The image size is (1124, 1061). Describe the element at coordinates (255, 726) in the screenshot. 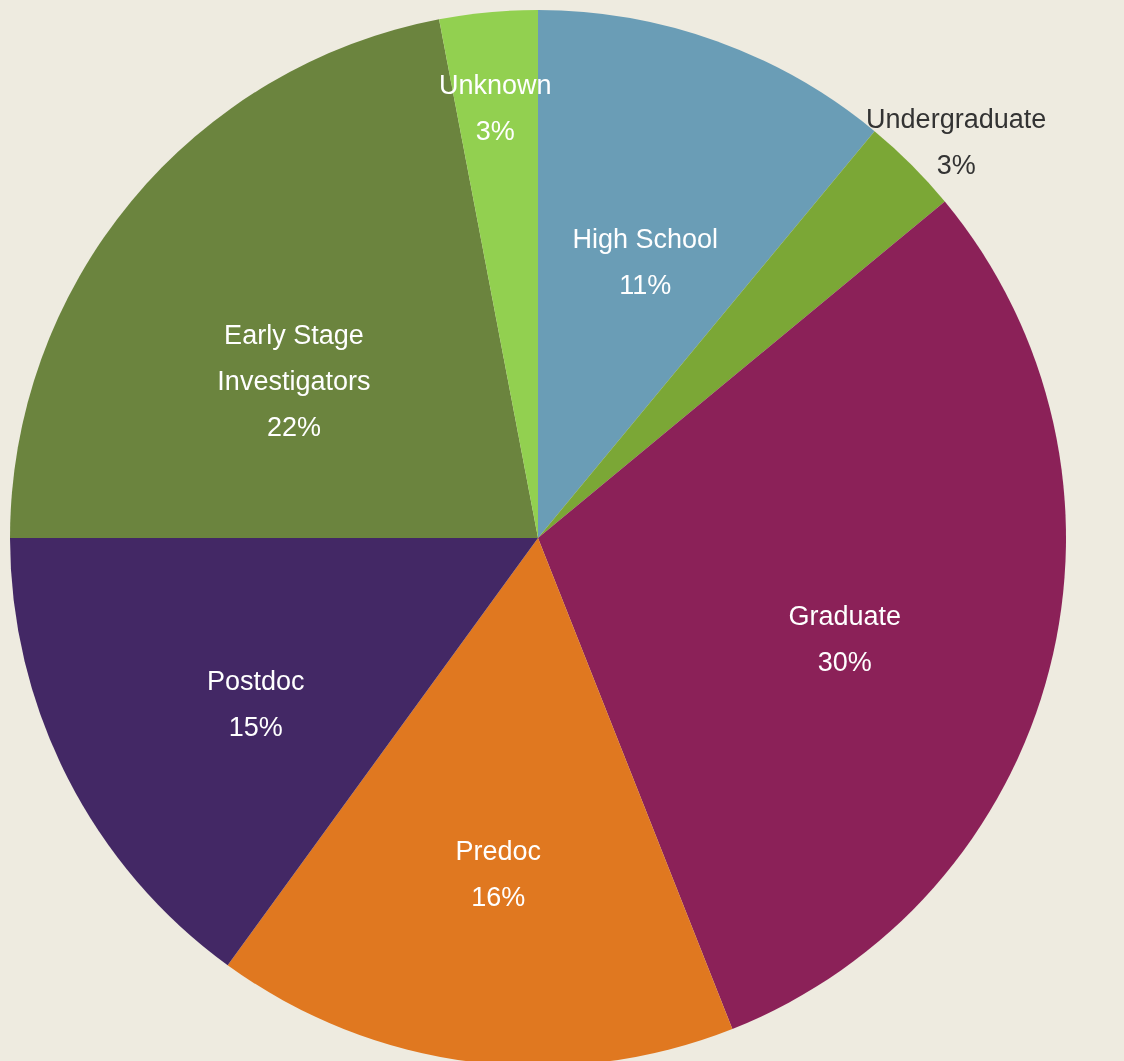

I see `data-label: 15%` at that location.